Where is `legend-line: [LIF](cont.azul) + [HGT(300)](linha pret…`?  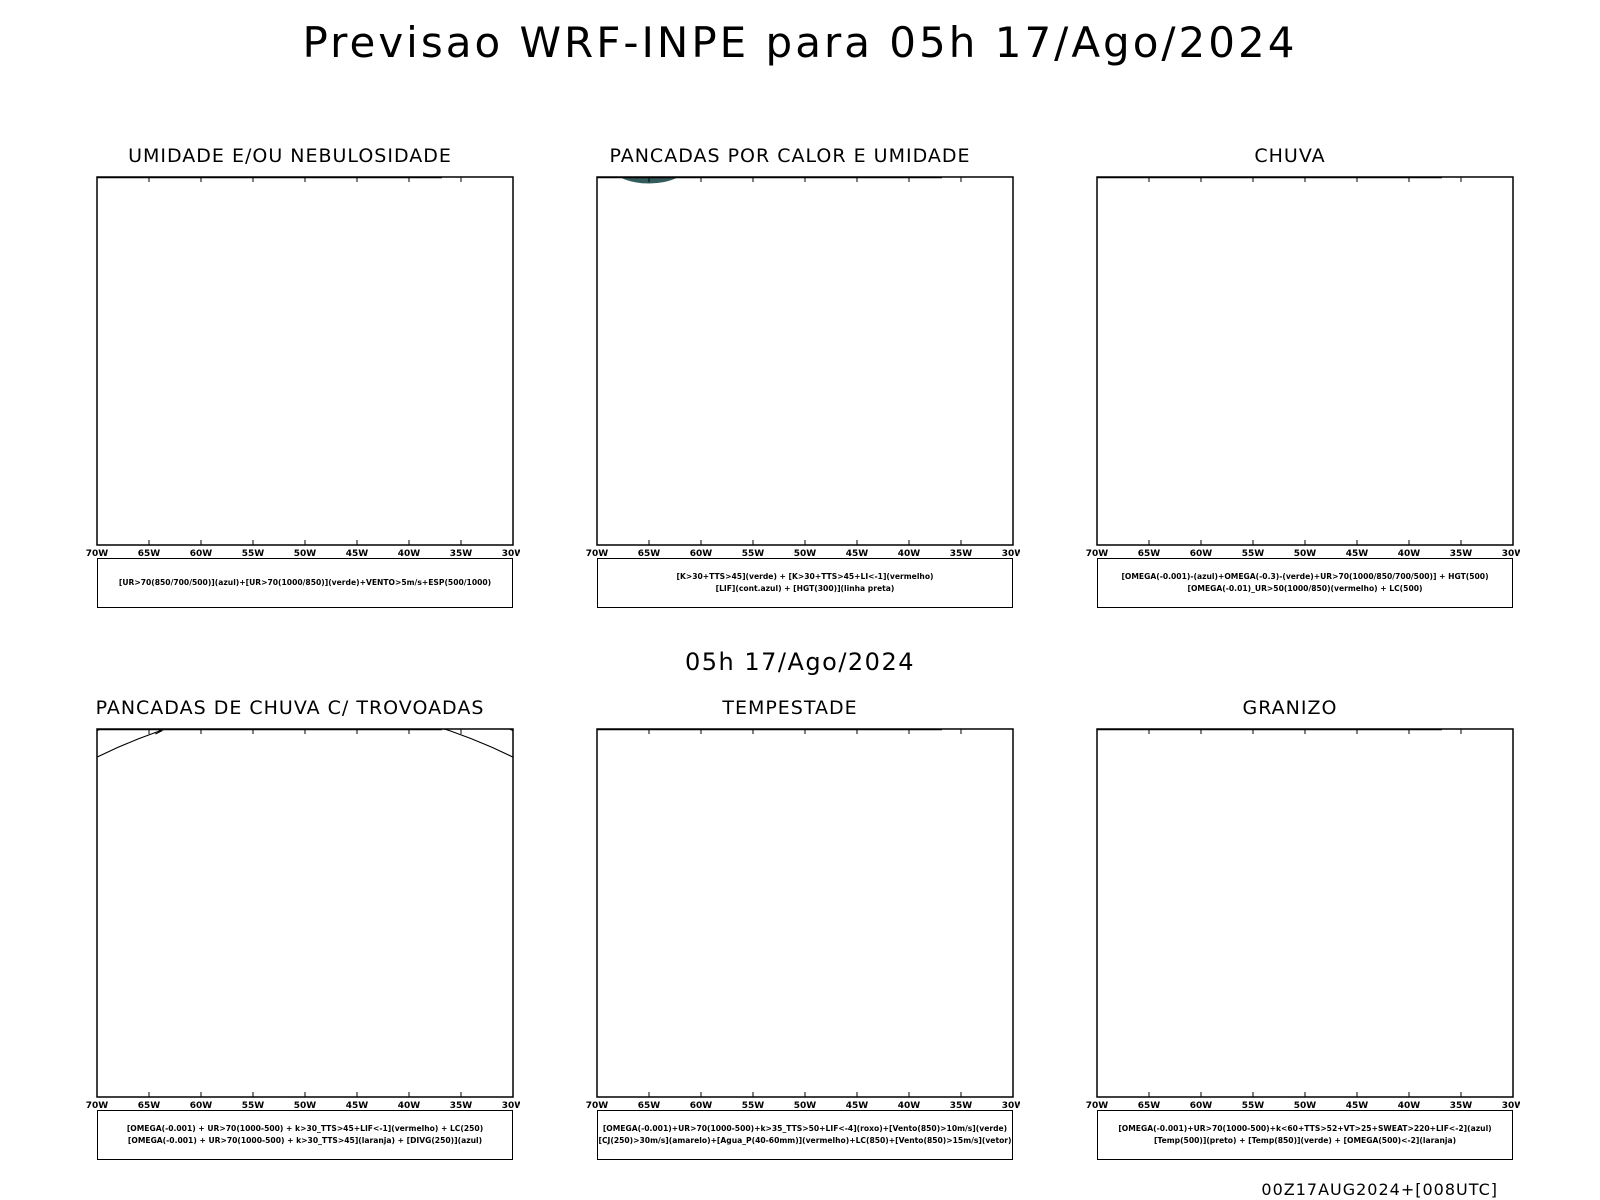 legend-line: [LIF](cont.azul) + [HGT(300)](linha pret… is located at coordinates (805, 588).